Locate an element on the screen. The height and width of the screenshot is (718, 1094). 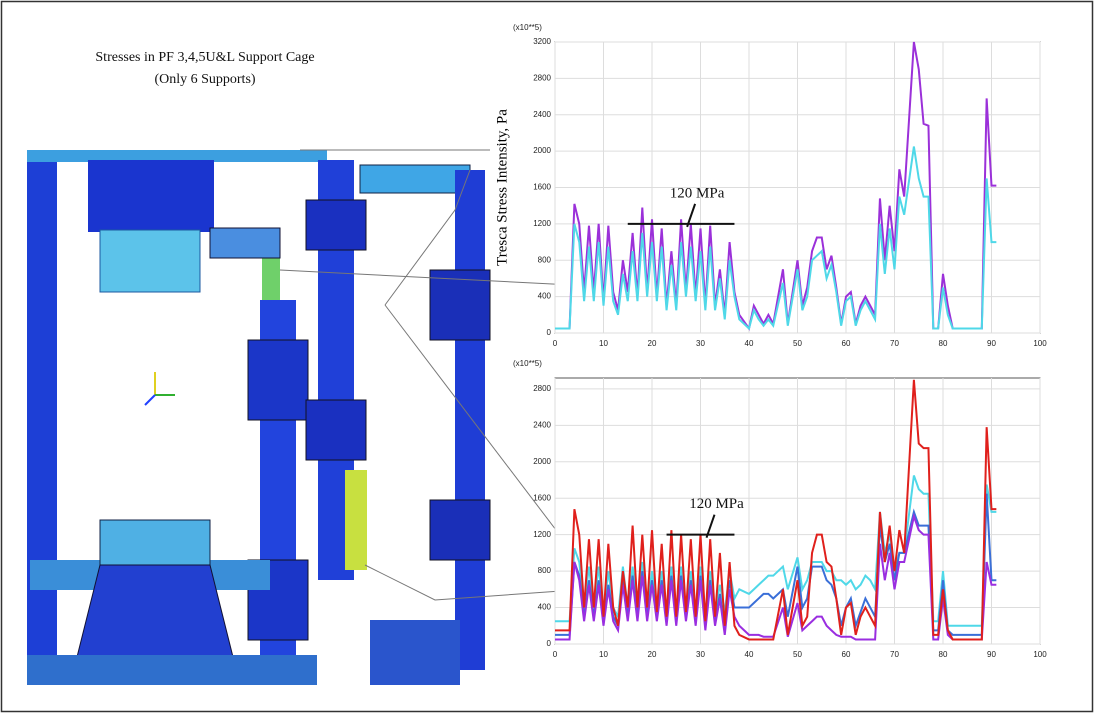
figure-title: Stresses in PF 3,4,5U&L Support Cage is located at coordinates (204, 57).